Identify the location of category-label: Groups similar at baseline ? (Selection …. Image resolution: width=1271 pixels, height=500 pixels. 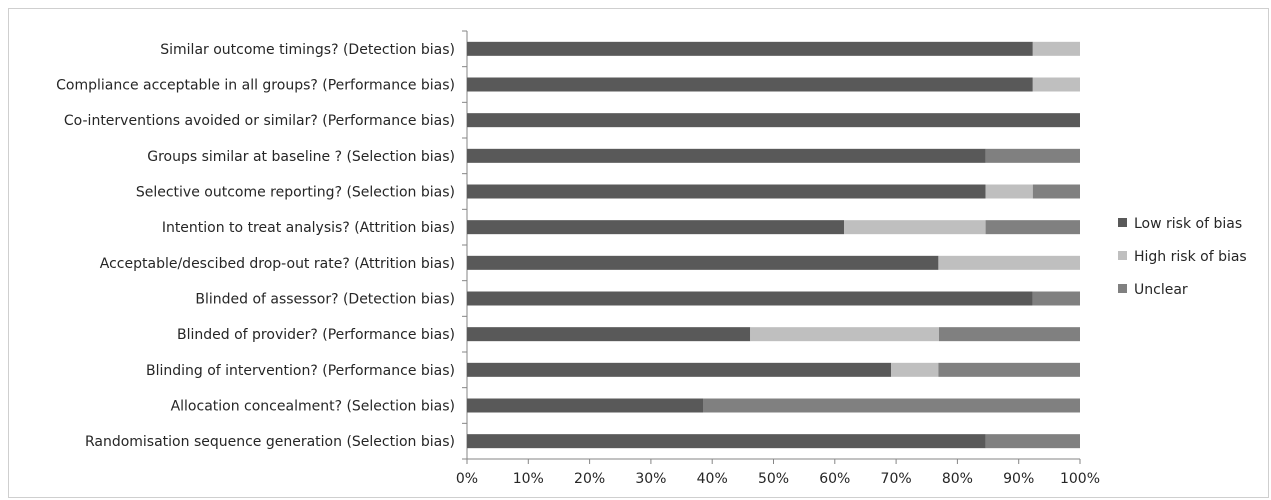
(301, 157).